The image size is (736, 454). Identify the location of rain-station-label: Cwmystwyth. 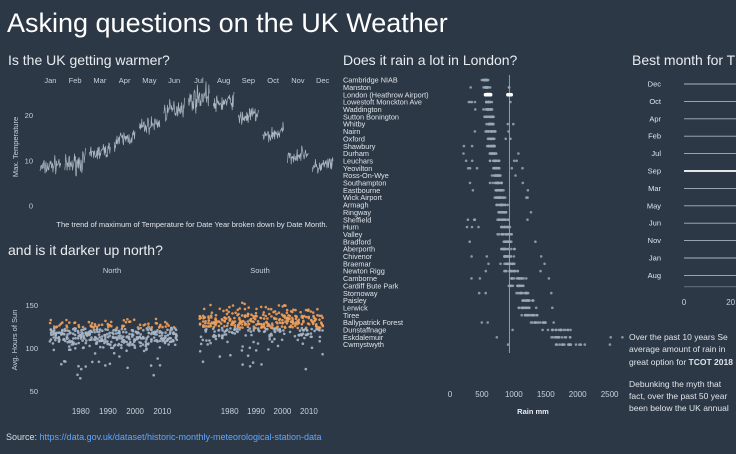
(363, 344).